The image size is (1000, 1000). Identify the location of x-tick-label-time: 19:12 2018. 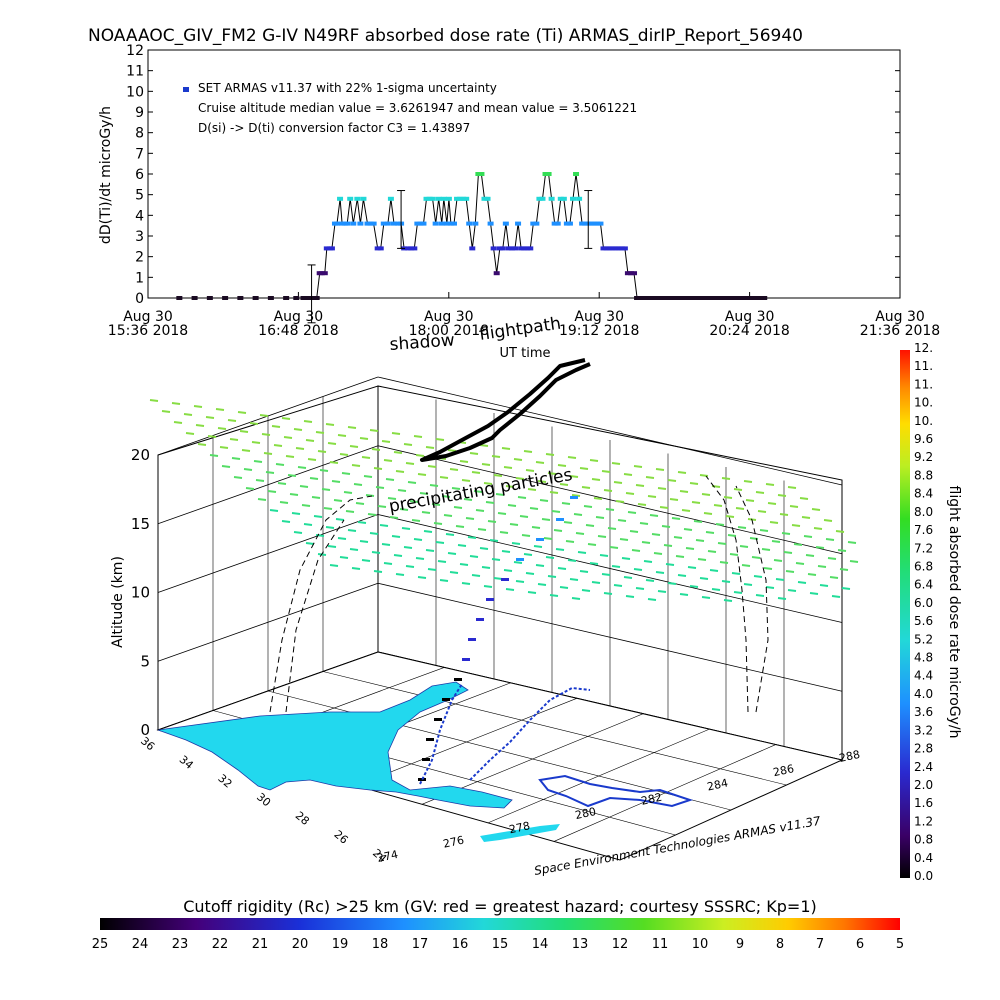
(599, 331).